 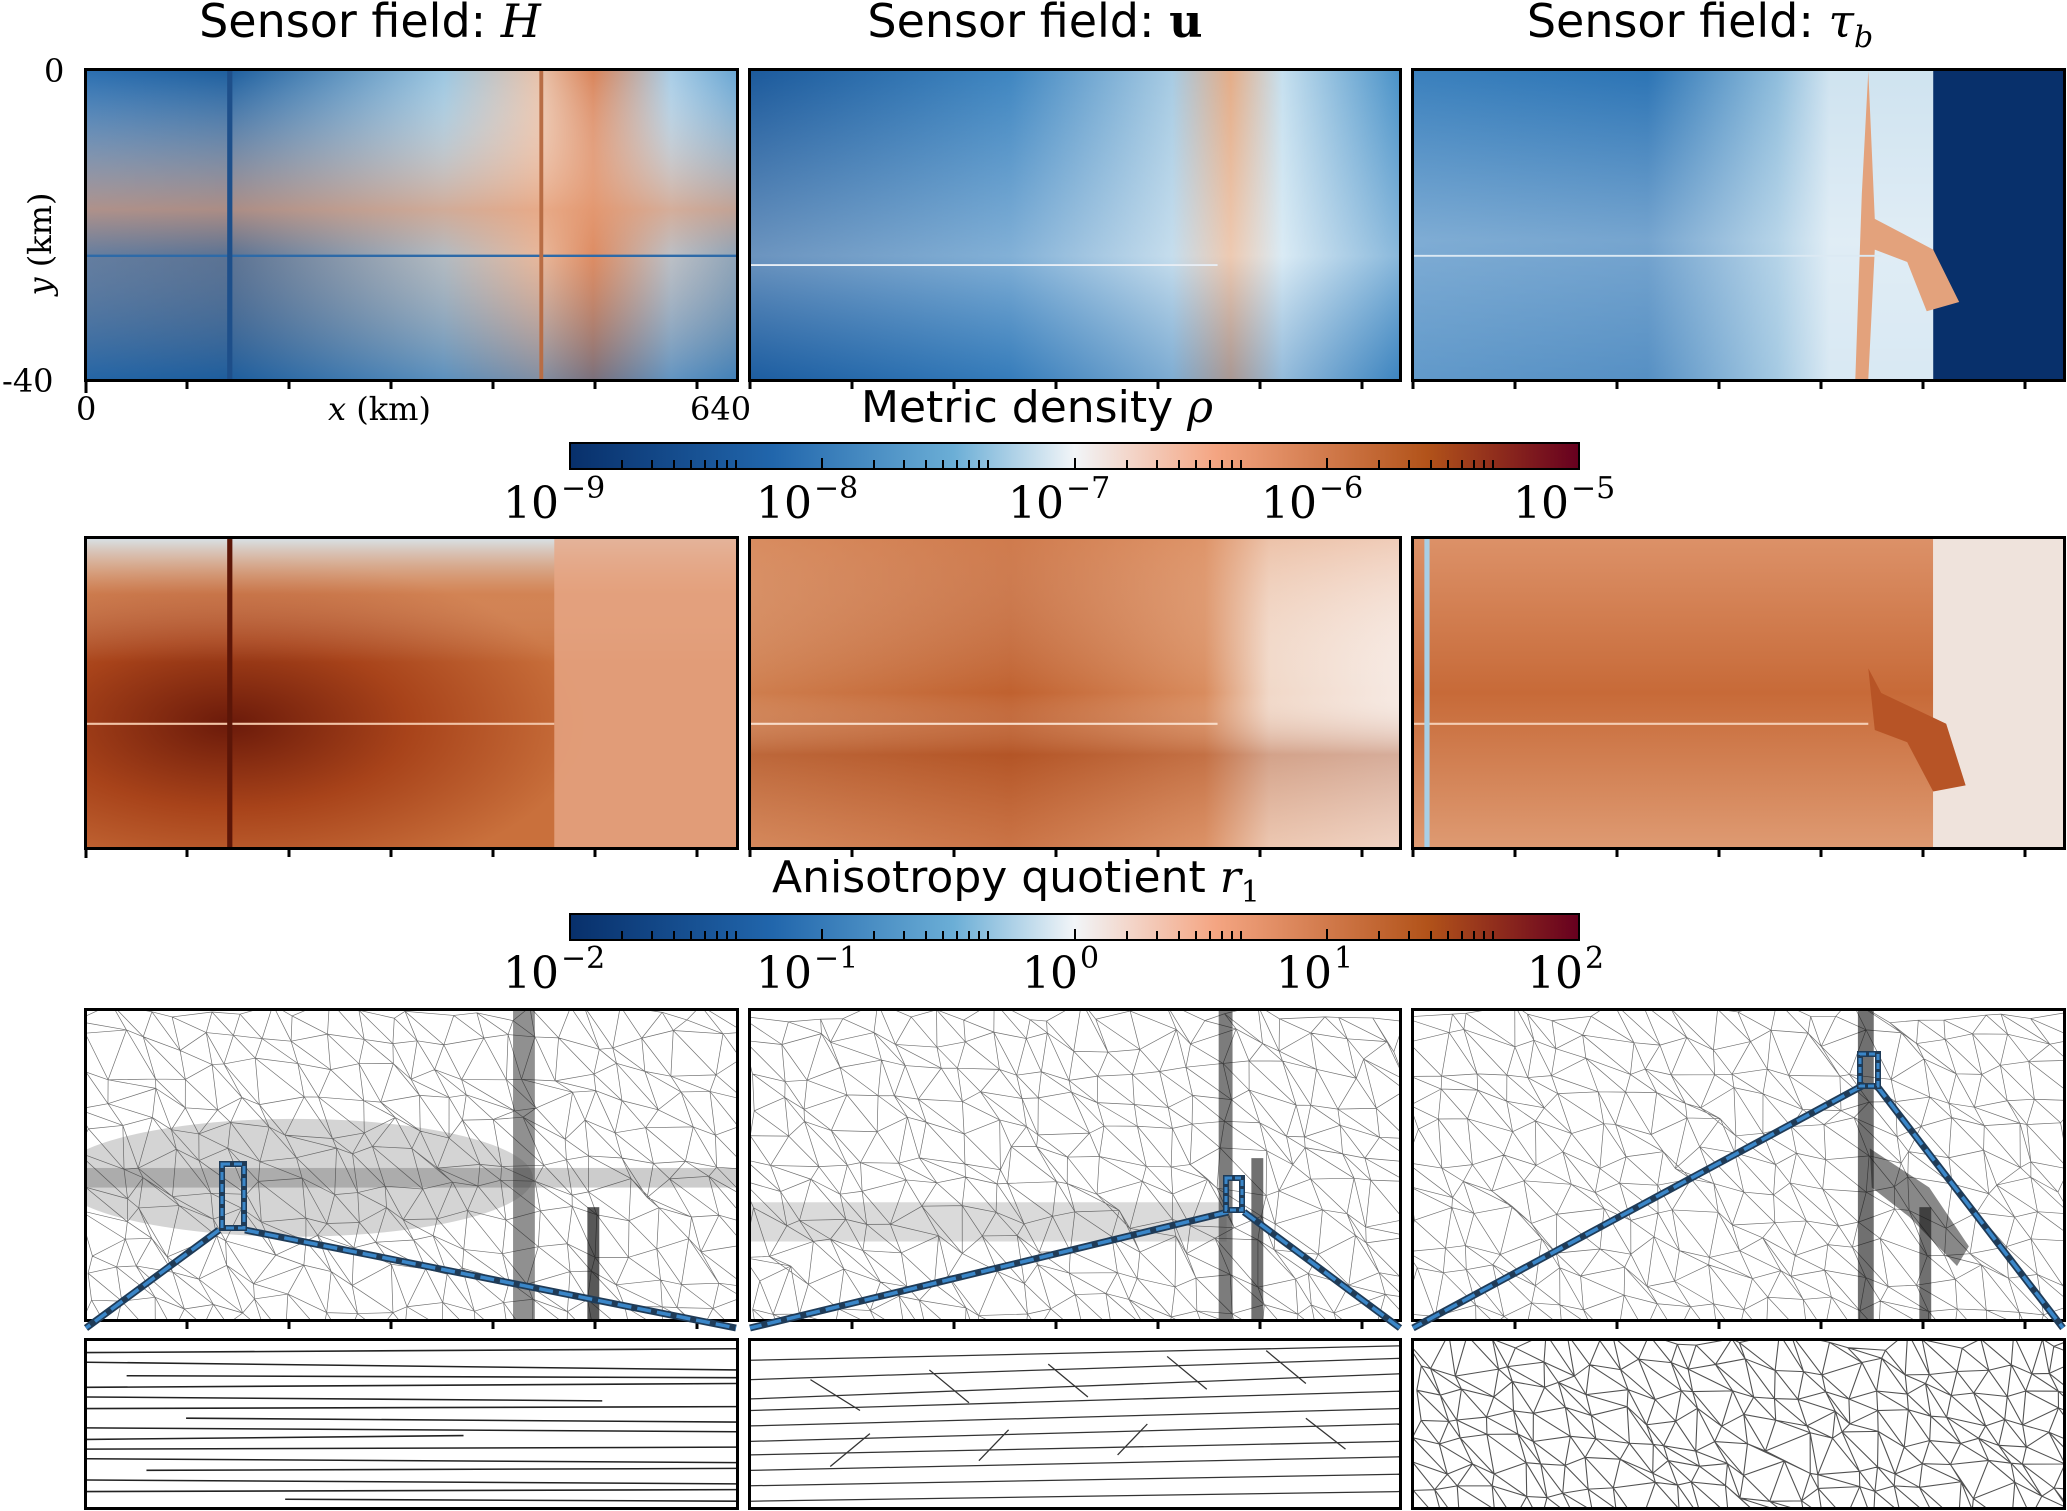 I want to click on field-density-tau, so click(x=1738, y=693).